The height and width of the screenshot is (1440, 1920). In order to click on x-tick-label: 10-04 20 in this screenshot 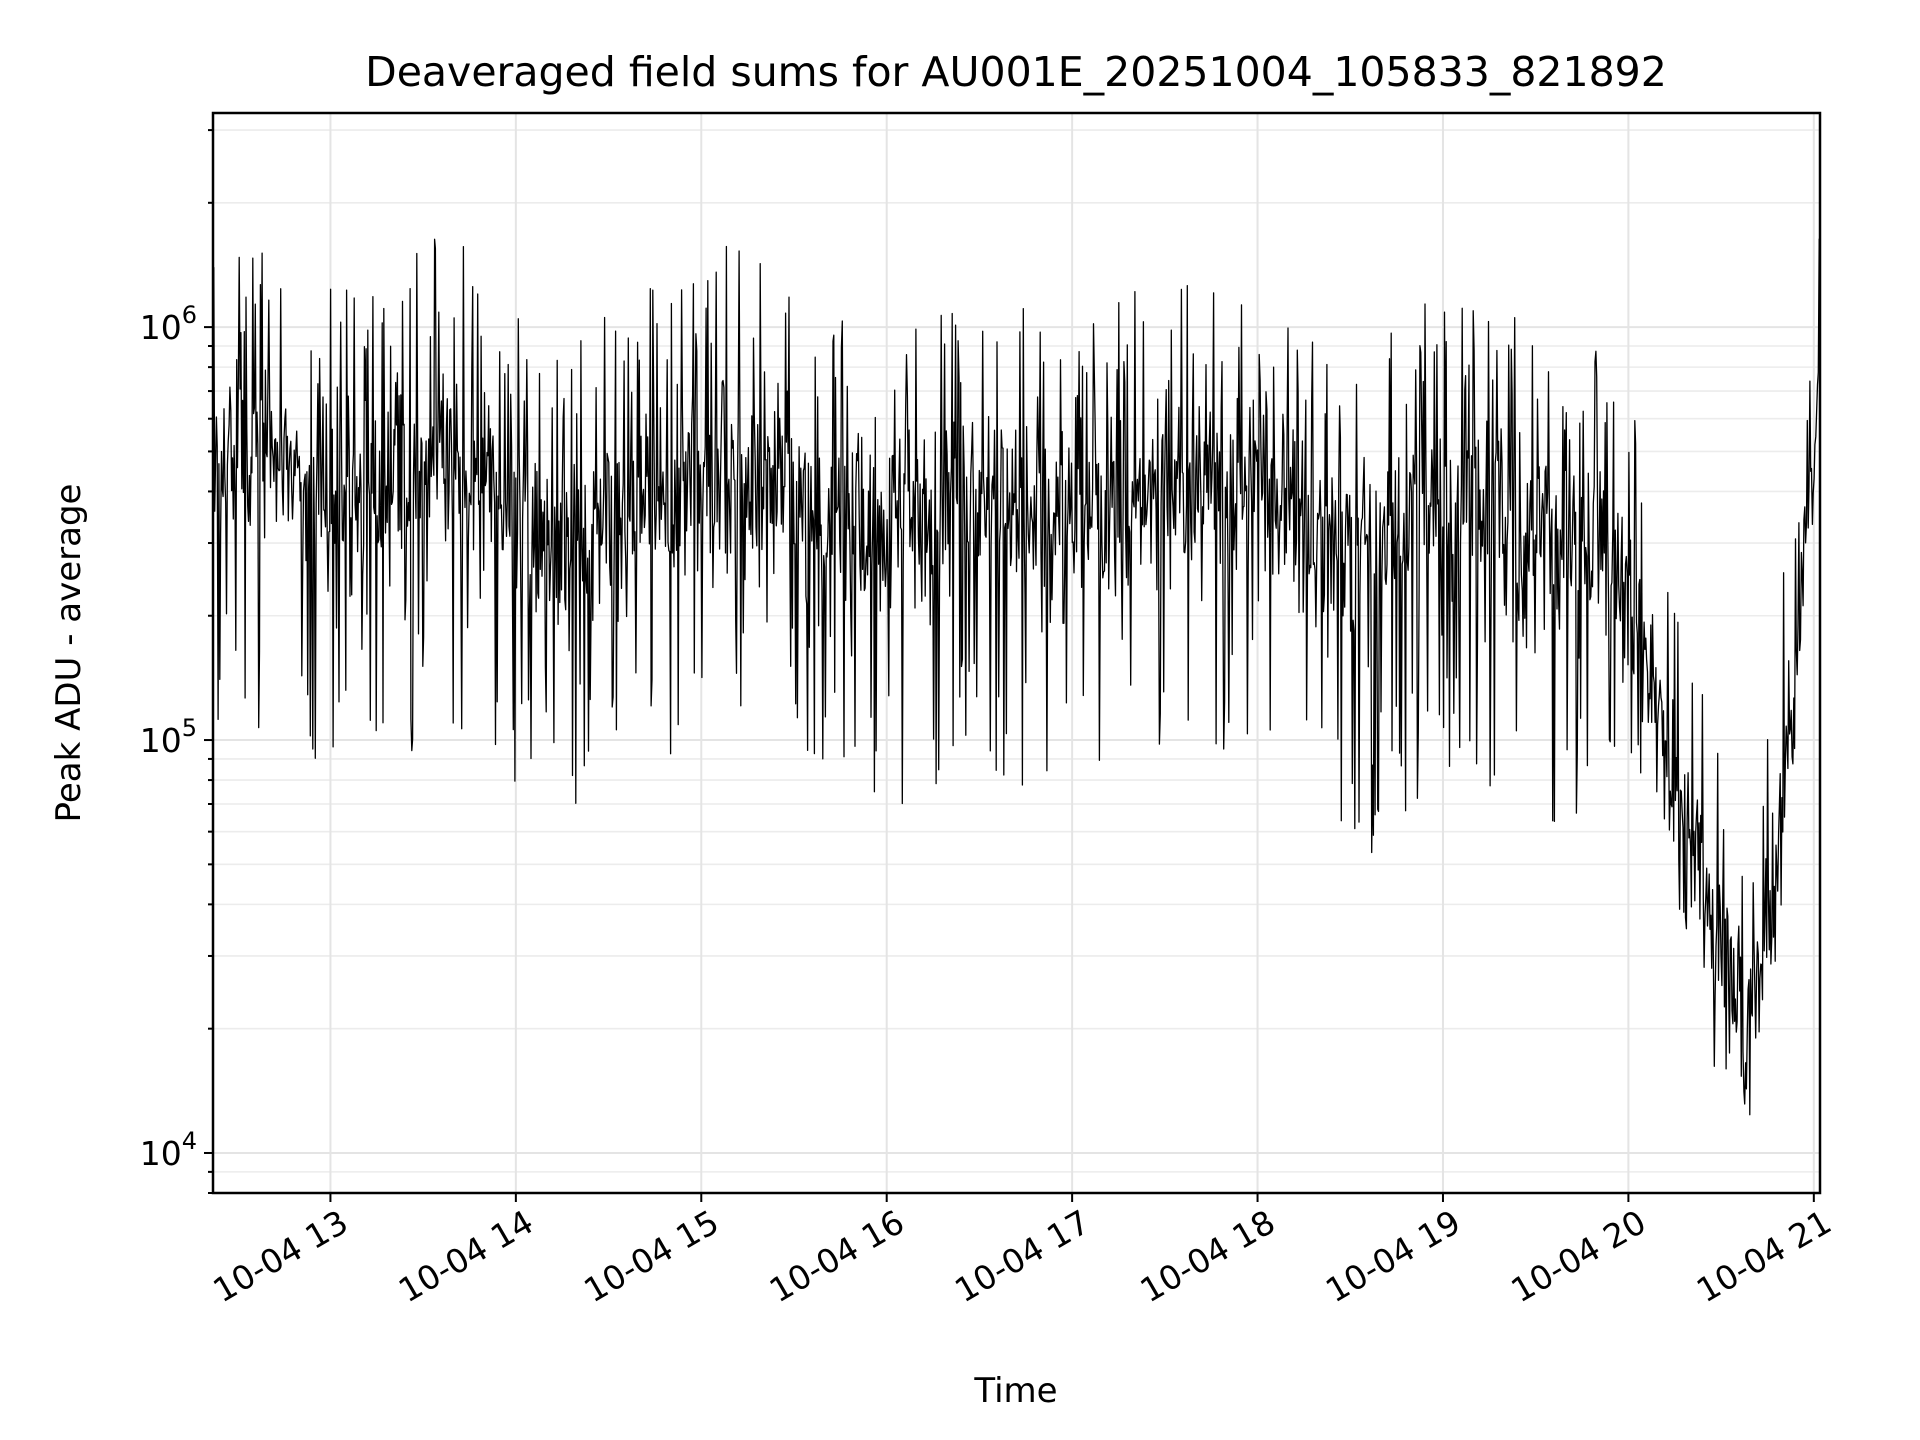, I will do `click(1578, 1256)`.